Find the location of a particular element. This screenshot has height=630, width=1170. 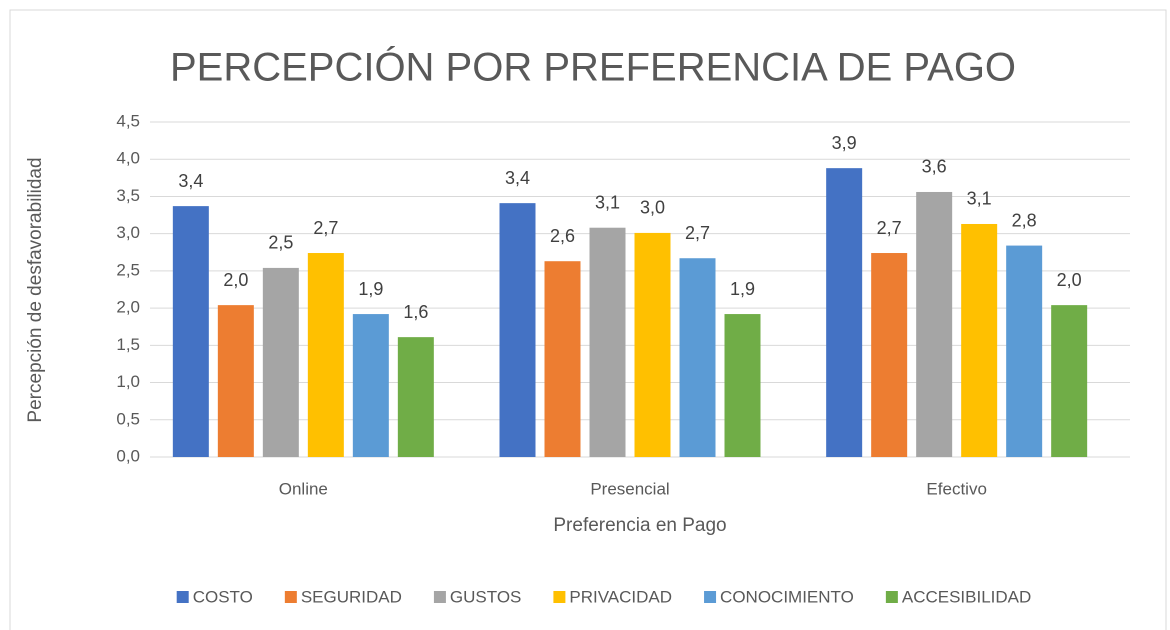

y-axis-title: Percepción de desfavorabilidad is located at coordinates (35, 289).